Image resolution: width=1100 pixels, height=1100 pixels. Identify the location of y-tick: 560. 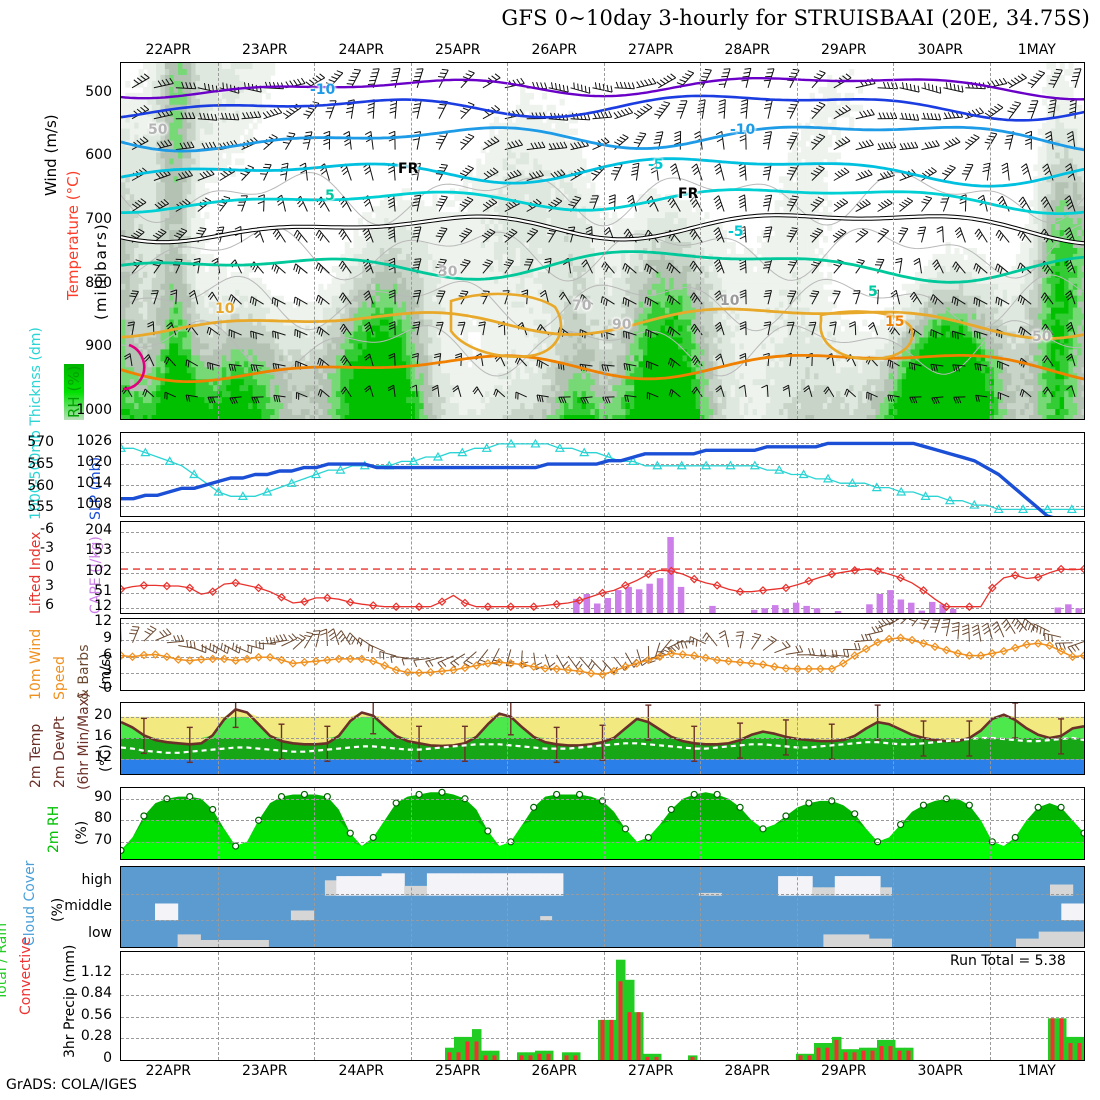
(40, 485).